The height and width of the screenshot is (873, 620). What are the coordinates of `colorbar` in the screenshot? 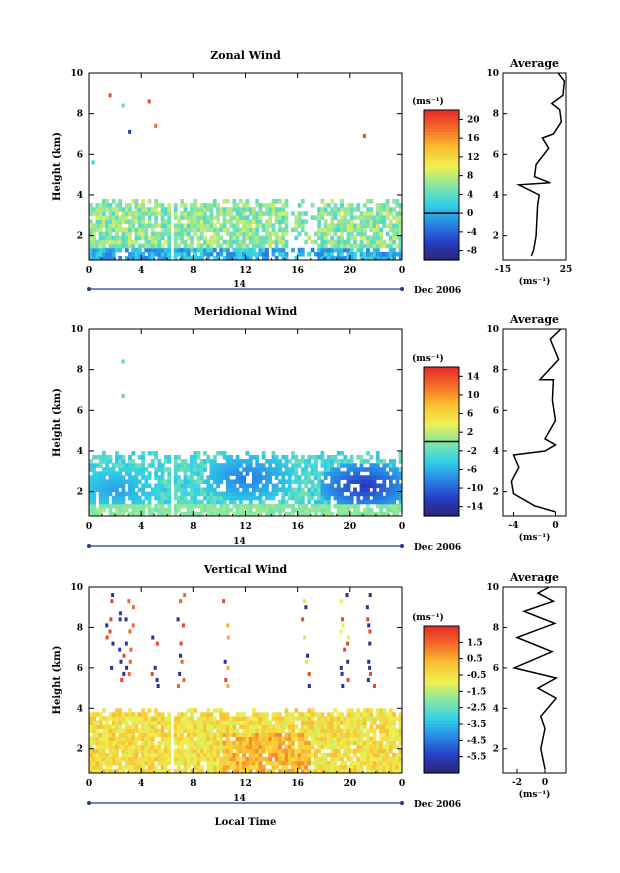 It's located at (443, 699).